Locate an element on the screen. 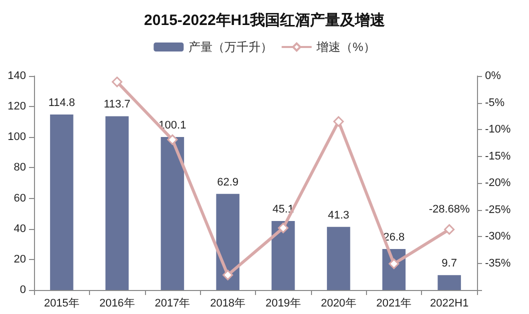 Image resolution: width=529 pixels, height=314 pixels. x-tick-label: 2019年 is located at coordinates (283, 304).